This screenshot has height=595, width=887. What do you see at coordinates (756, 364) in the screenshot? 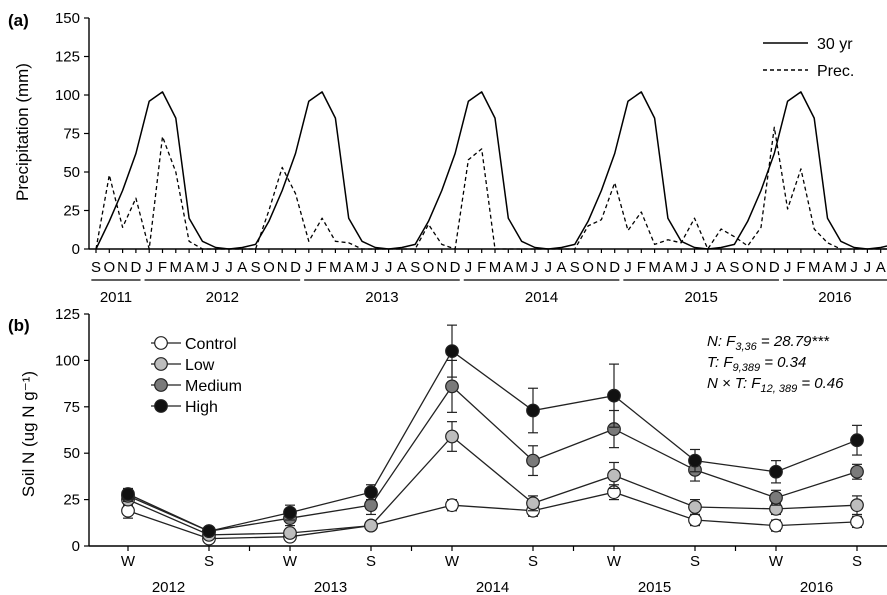
I see `stat-line: T: F9,389 = 0.34` at bounding box center [756, 364].